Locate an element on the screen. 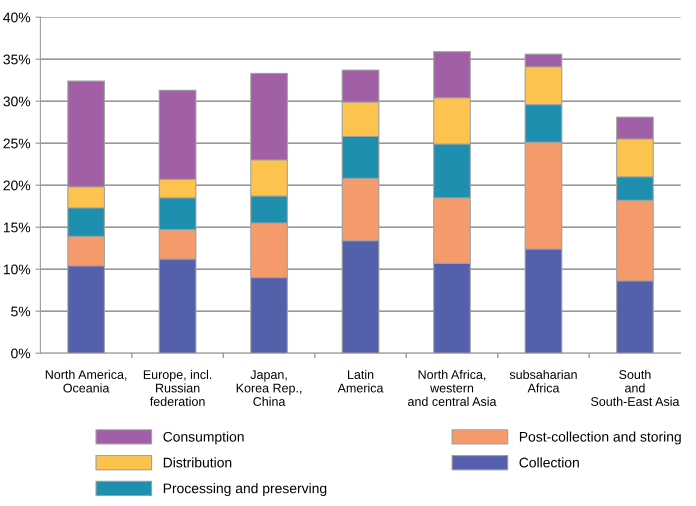  y-tick-label: 0% is located at coordinates (20, 353).